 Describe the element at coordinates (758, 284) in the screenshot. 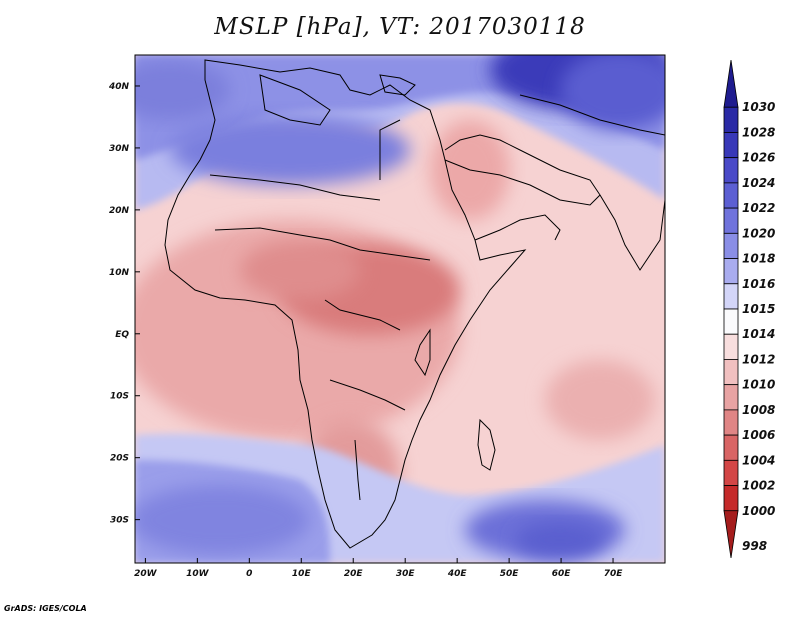

I see `colorbar-label: 1016` at that location.